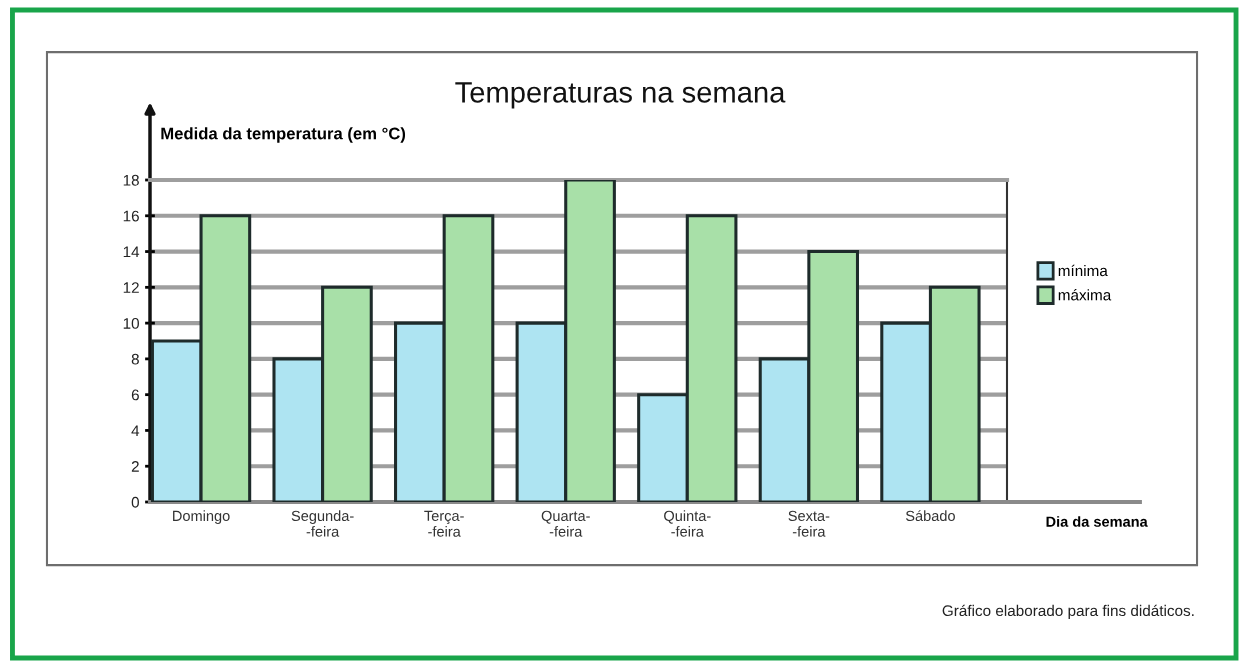 The image size is (1246, 668). What do you see at coordinates (135, 430) in the screenshot?
I see `y-tick-label: 4` at bounding box center [135, 430].